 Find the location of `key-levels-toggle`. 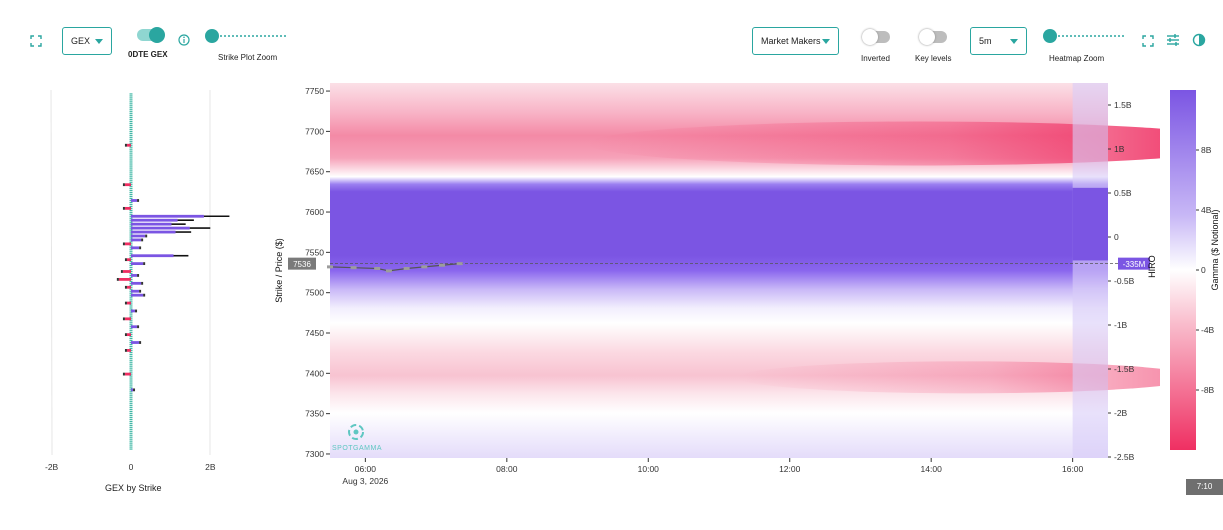

key-levels-toggle is located at coordinates (933, 37).